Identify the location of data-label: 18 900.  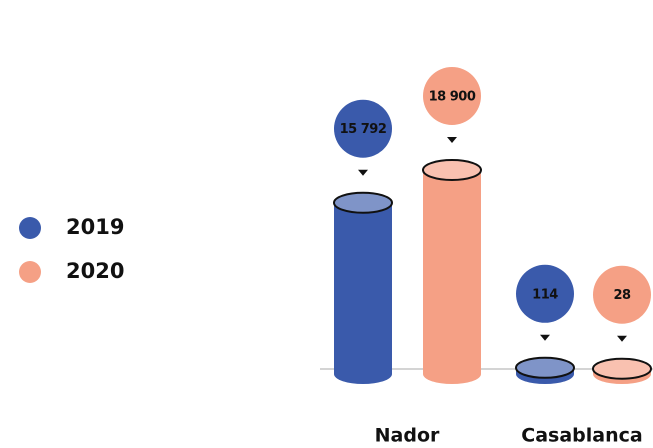
(452, 97).